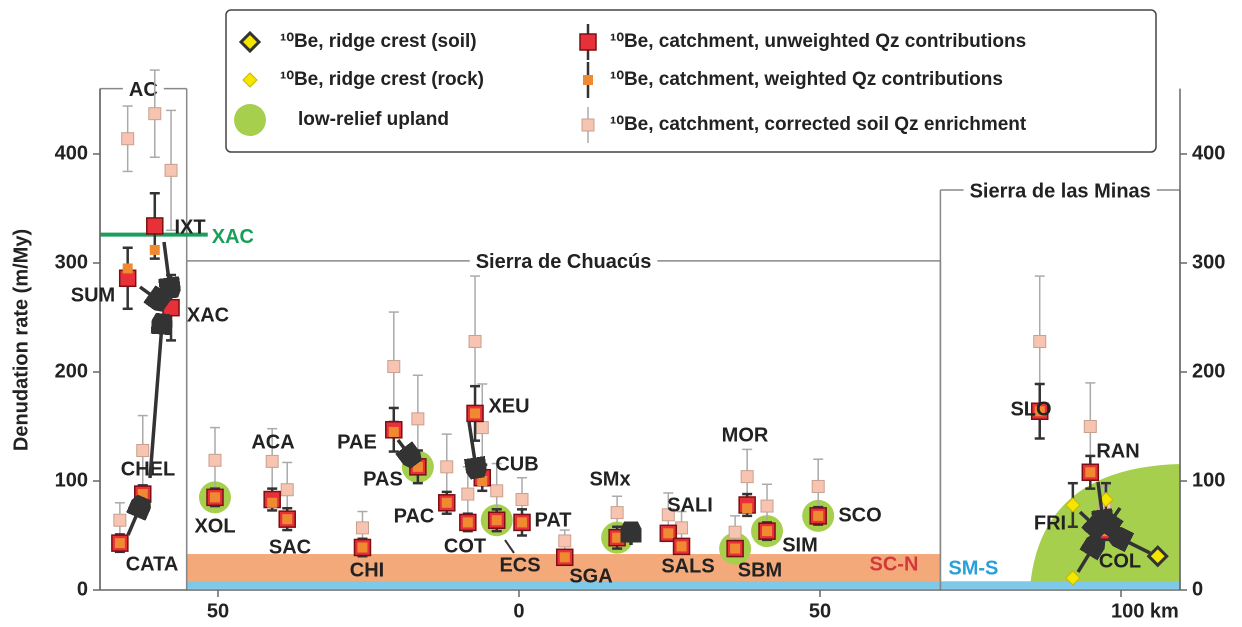 The width and height of the screenshot is (1242, 627). Describe the element at coordinates (519, 565) in the screenshot. I see `sample-label: ECS` at that location.